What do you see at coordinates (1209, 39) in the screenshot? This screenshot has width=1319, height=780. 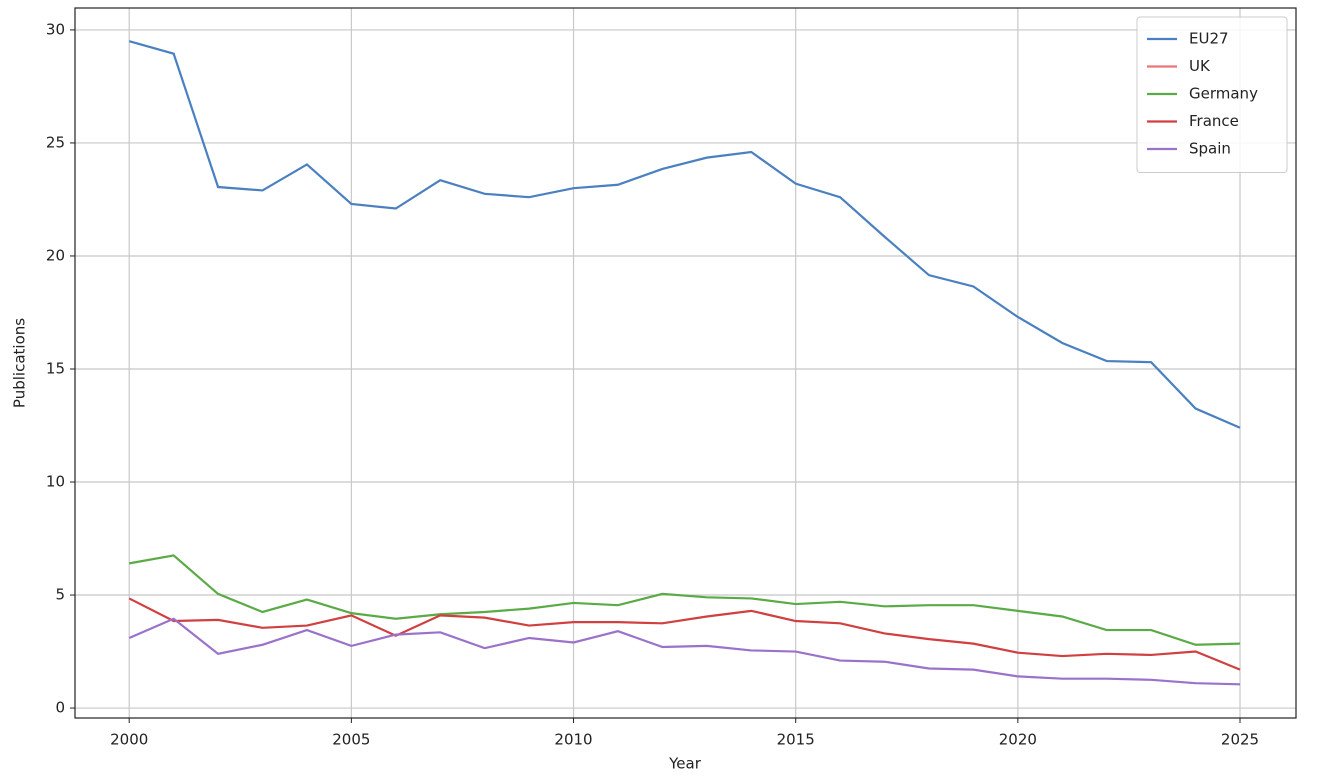 I see `legend-label: EU27` at bounding box center [1209, 39].